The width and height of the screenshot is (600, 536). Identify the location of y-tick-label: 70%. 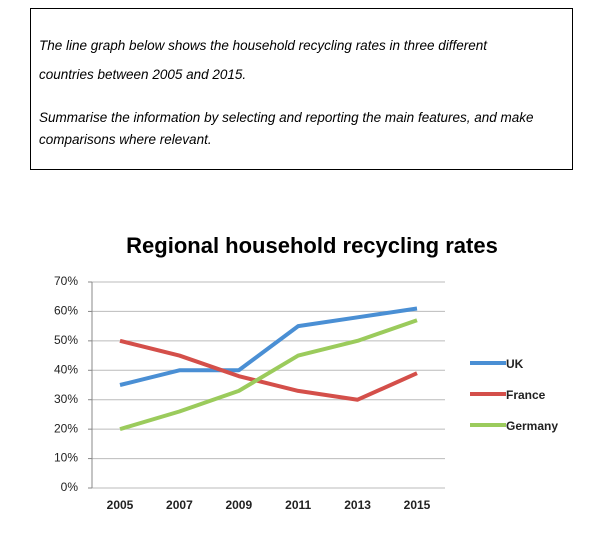
(66, 281).